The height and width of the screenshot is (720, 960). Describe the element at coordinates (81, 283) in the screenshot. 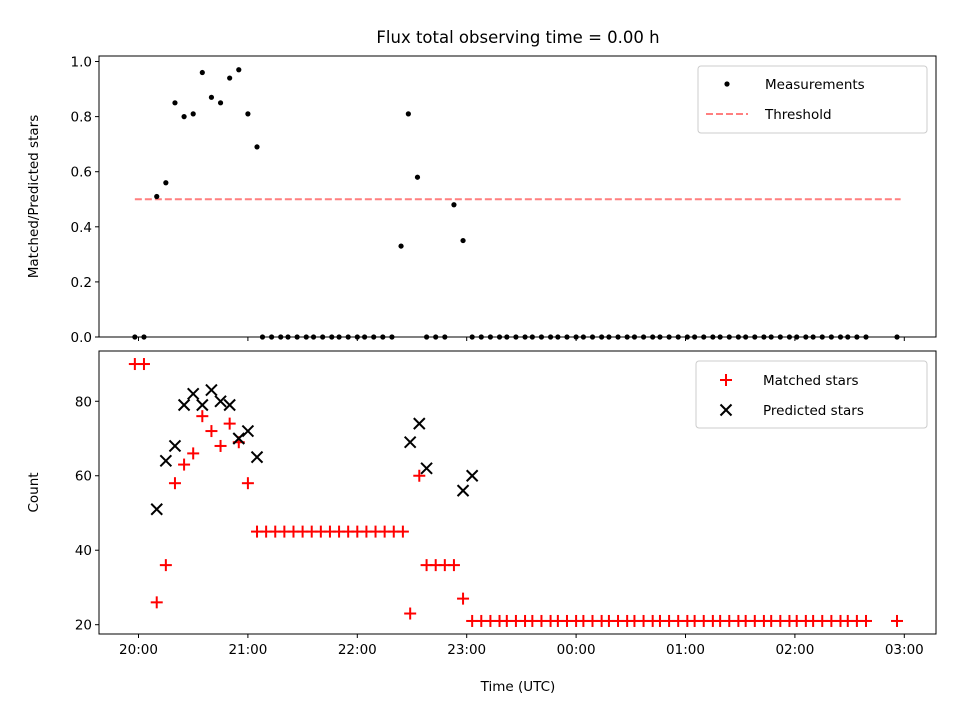

I see `y-tick-label: 0.2` at that location.